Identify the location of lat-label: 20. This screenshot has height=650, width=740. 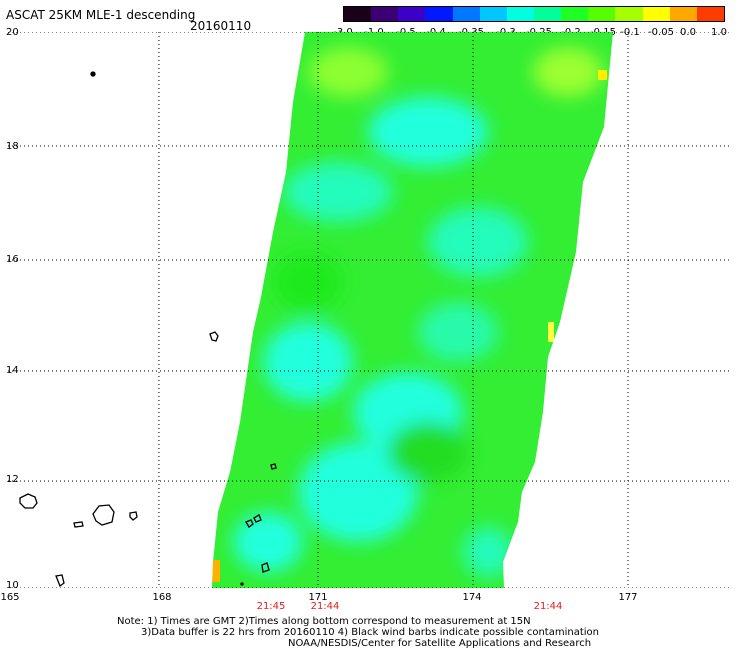
(12, 32).